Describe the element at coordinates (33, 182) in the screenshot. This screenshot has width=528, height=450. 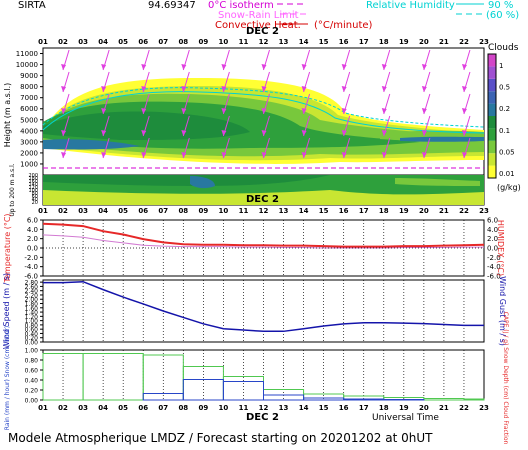
I see `y-tick-label: 160` at that location.